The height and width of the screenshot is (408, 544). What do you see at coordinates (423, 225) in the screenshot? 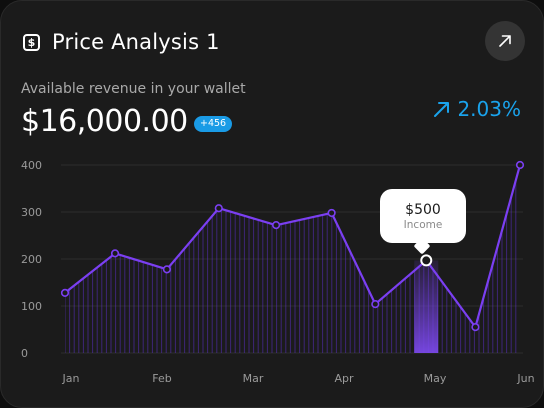
I see `tooltip-label: Income` at bounding box center [423, 225].